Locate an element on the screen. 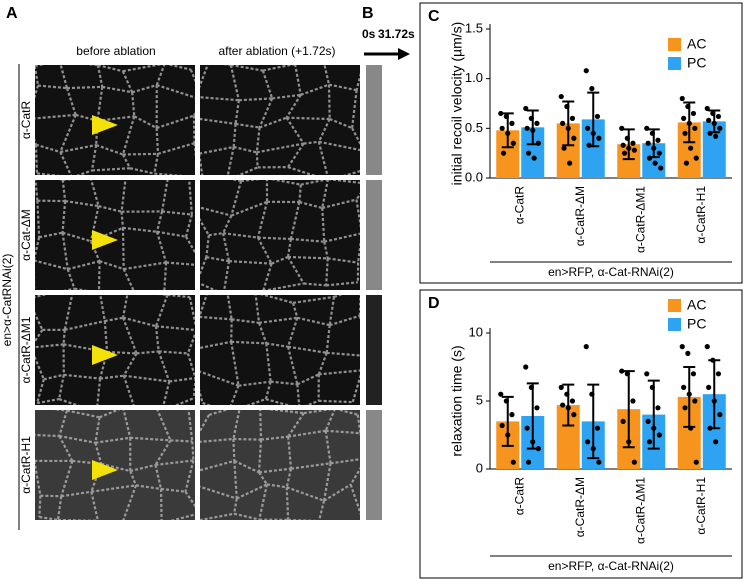 The width and height of the screenshot is (746, 587). y-axis-label: relaxation time (s) is located at coordinates (457, 400).